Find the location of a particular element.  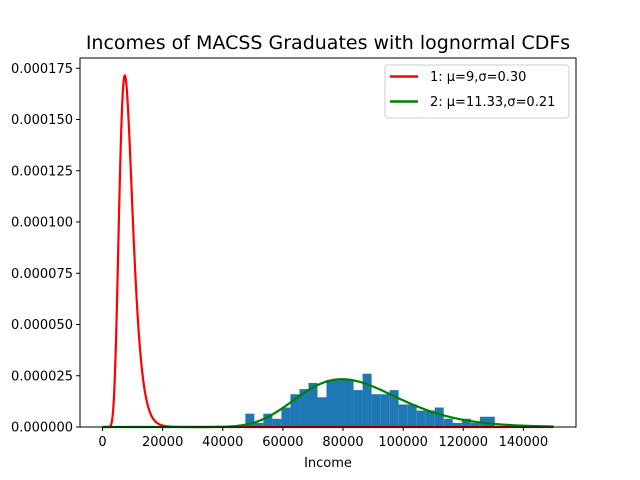

y-tick-label: 0.000025 is located at coordinates (42, 376).